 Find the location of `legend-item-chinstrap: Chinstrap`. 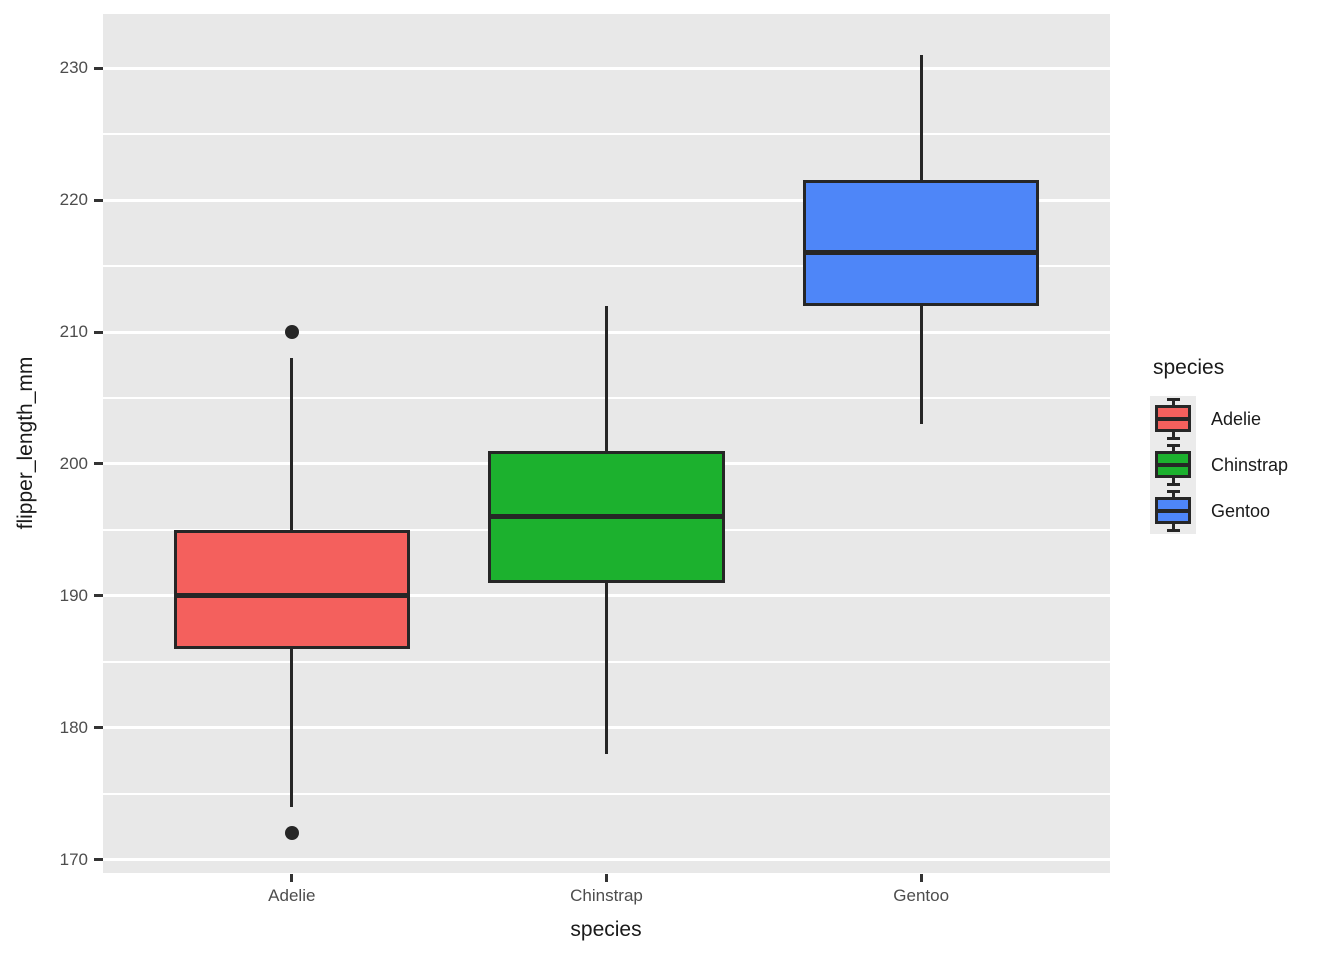

legend-item-chinstrap: Chinstrap is located at coordinates (1219, 465).